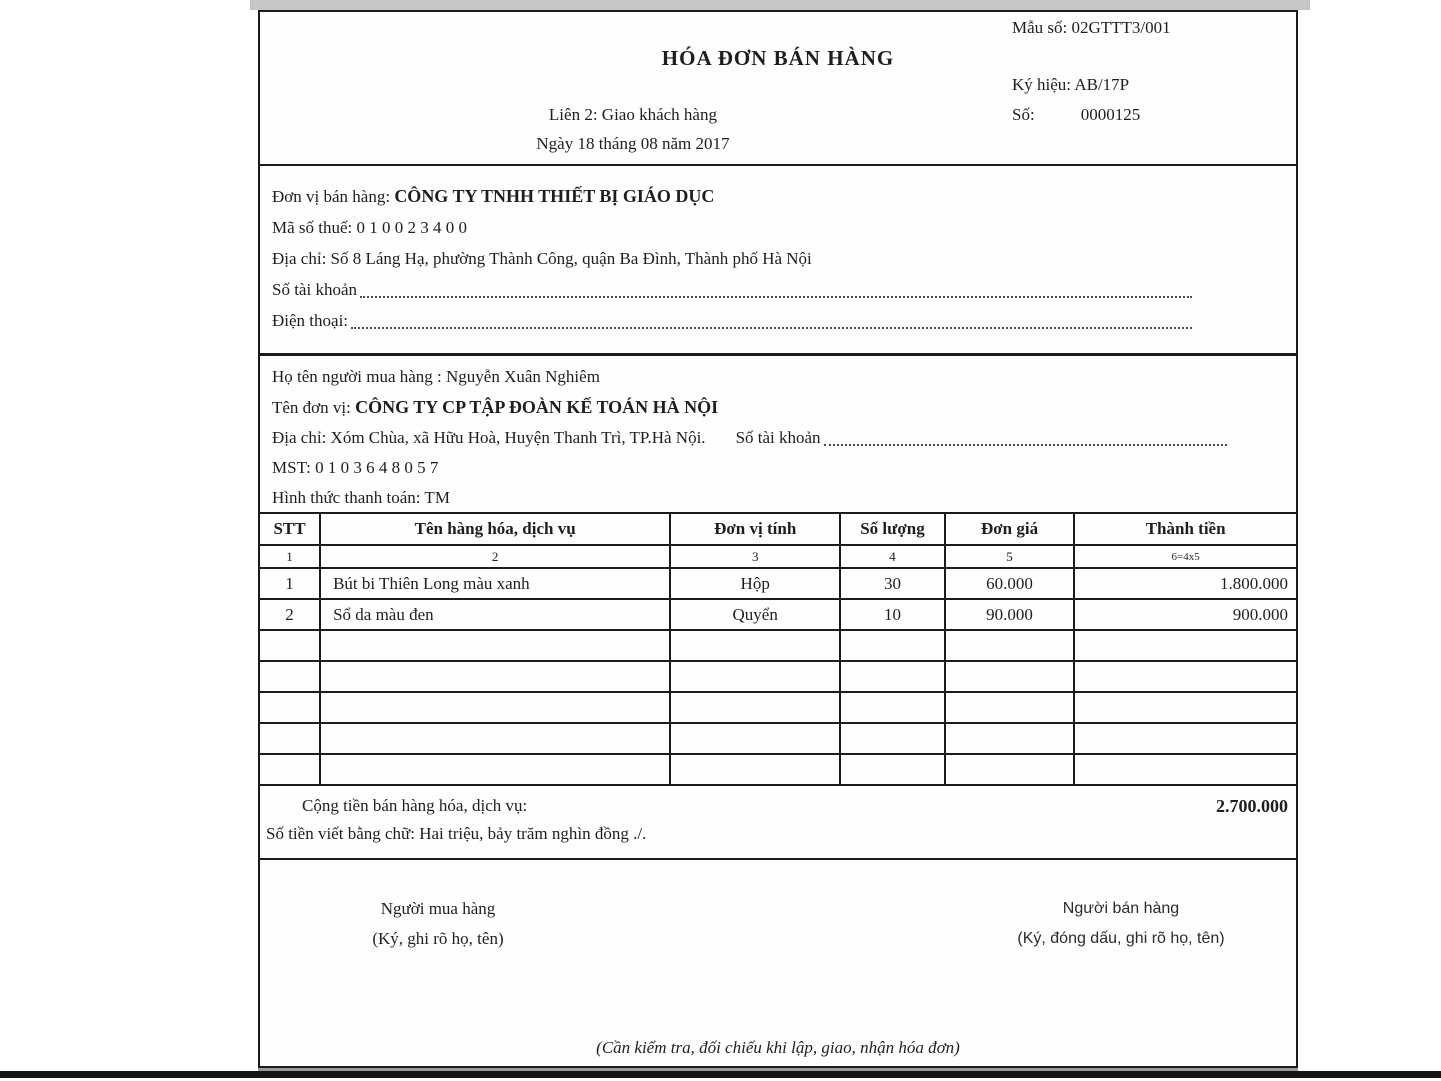 This screenshot has width=1441, height=1081. What do you see at coordinates (1023, 114) in the screenshot?
I see `invoice-number-label: Số:` at bounding box center [1023, 114].